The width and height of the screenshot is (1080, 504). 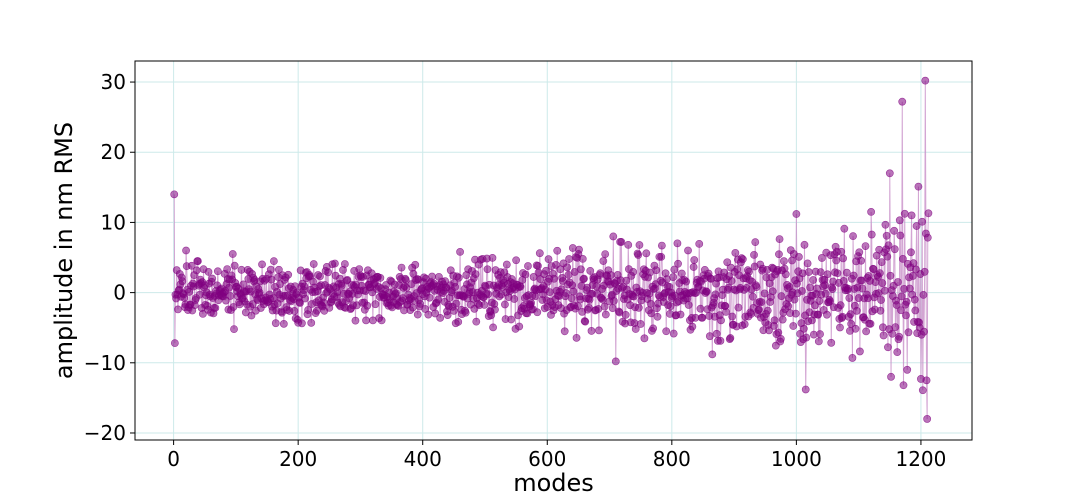 What do you see at coordinates (105, 433) in the screenshot?
I see `y-tick-label: −20` at bounding box center [105, 433].